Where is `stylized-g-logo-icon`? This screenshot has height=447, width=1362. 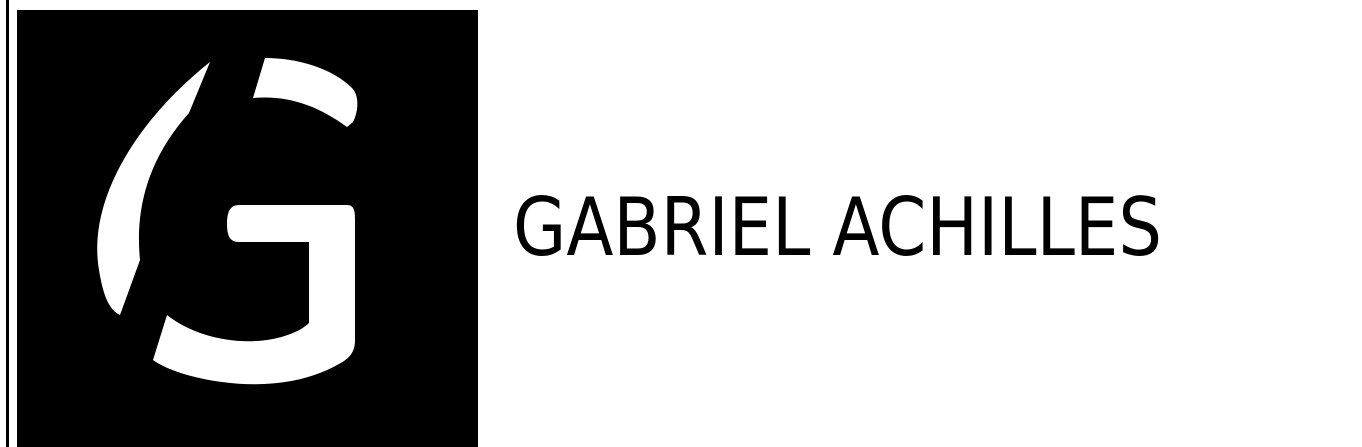
stylized-g-logo-icon is located at coordinates (227, 221).